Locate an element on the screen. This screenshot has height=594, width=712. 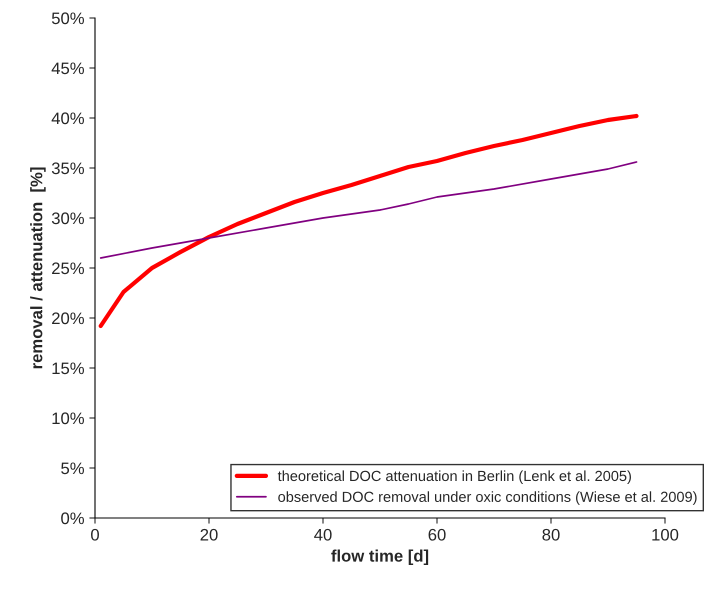
y-tick-label: 0% is located at coordinates (72, 518).